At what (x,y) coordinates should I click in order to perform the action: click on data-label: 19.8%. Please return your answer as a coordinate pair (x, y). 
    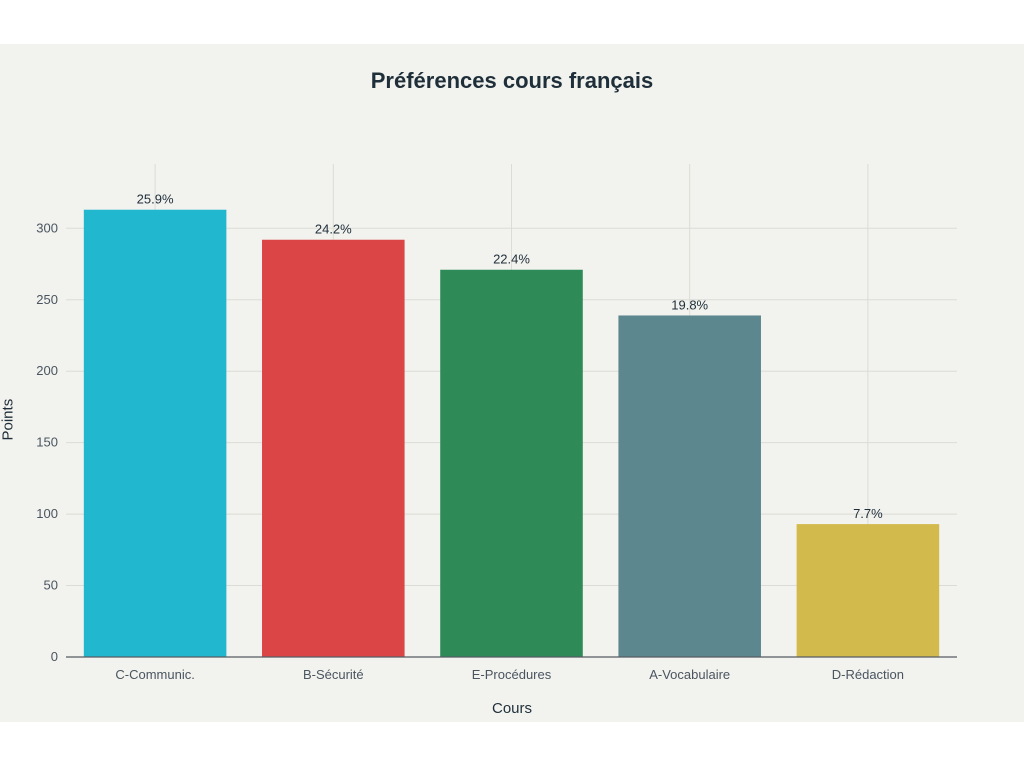
    Looking at the image, I should click on (689, 304).